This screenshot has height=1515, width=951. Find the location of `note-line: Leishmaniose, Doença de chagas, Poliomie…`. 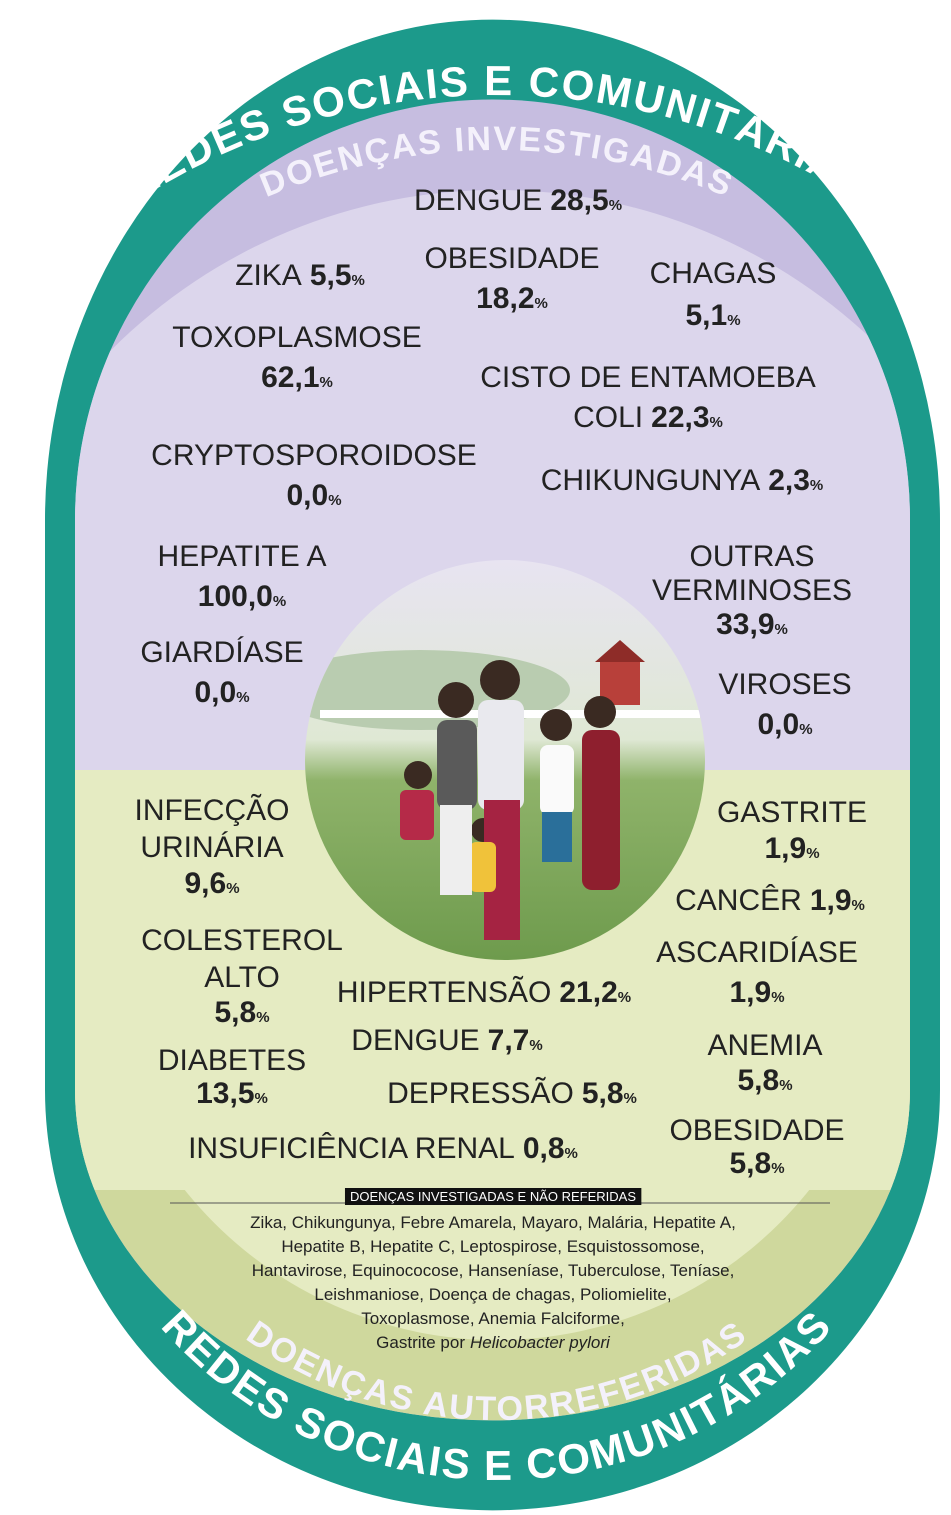

note-line: Leishmaniose, Doença de chagas, Poliomie… is located at coordinates (492, 1294).